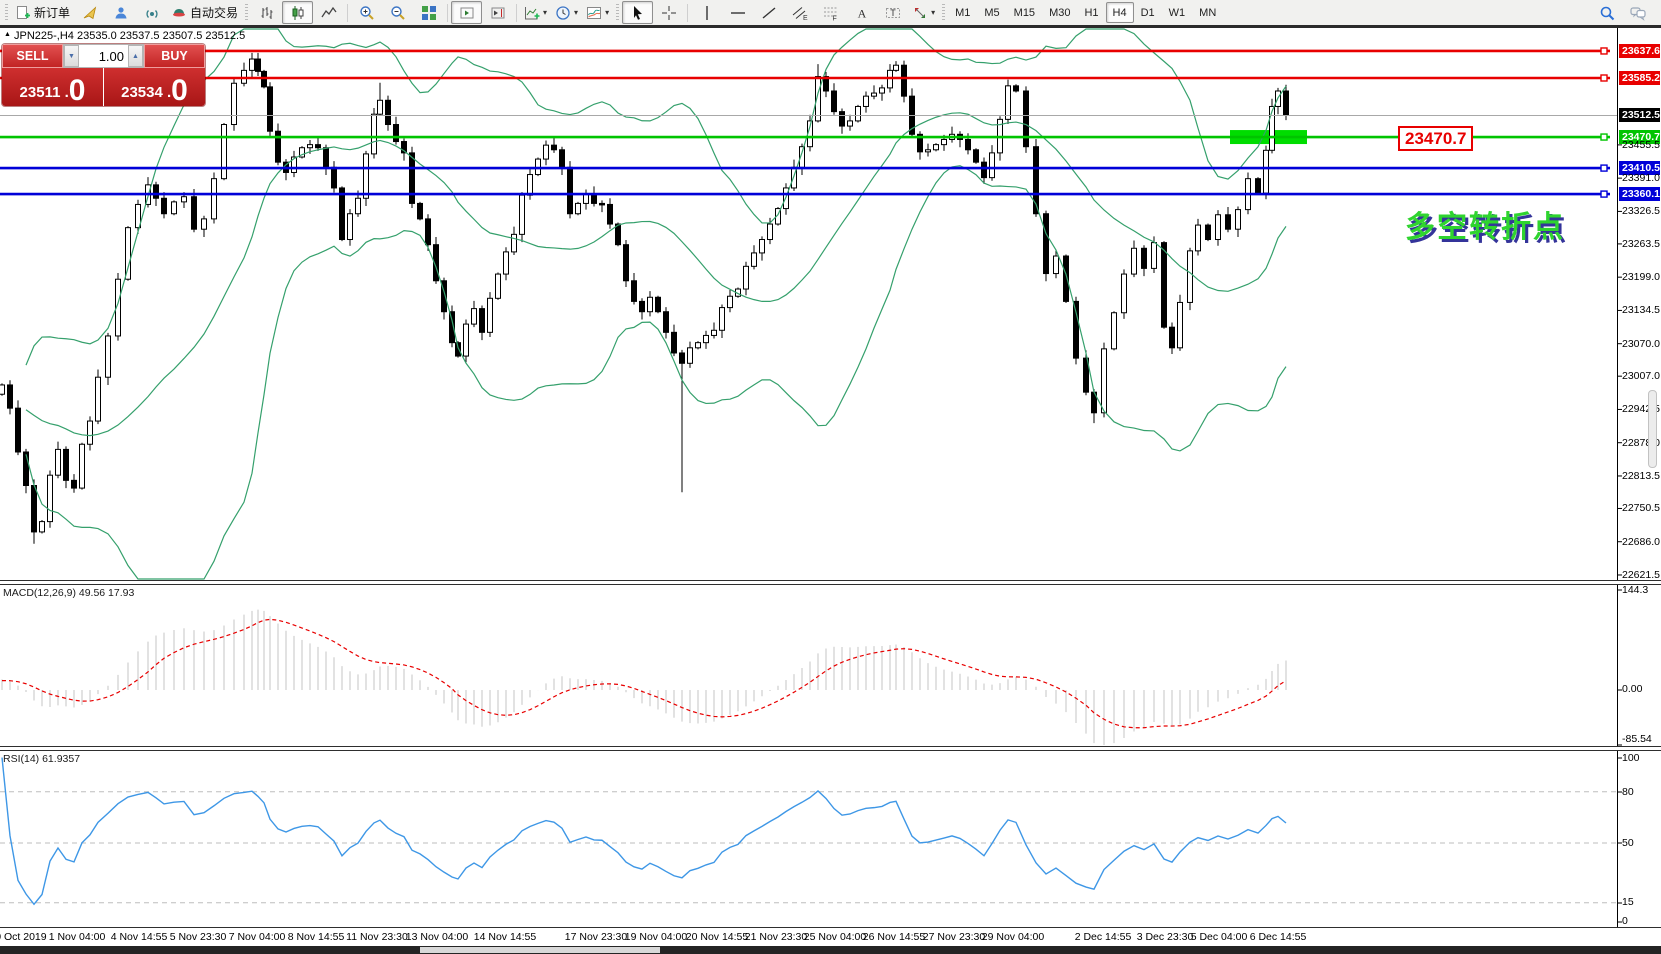 Image resolution: width=1661 pixels, height=954 pixels. I want to click on text-button: A, so click(861, 12).